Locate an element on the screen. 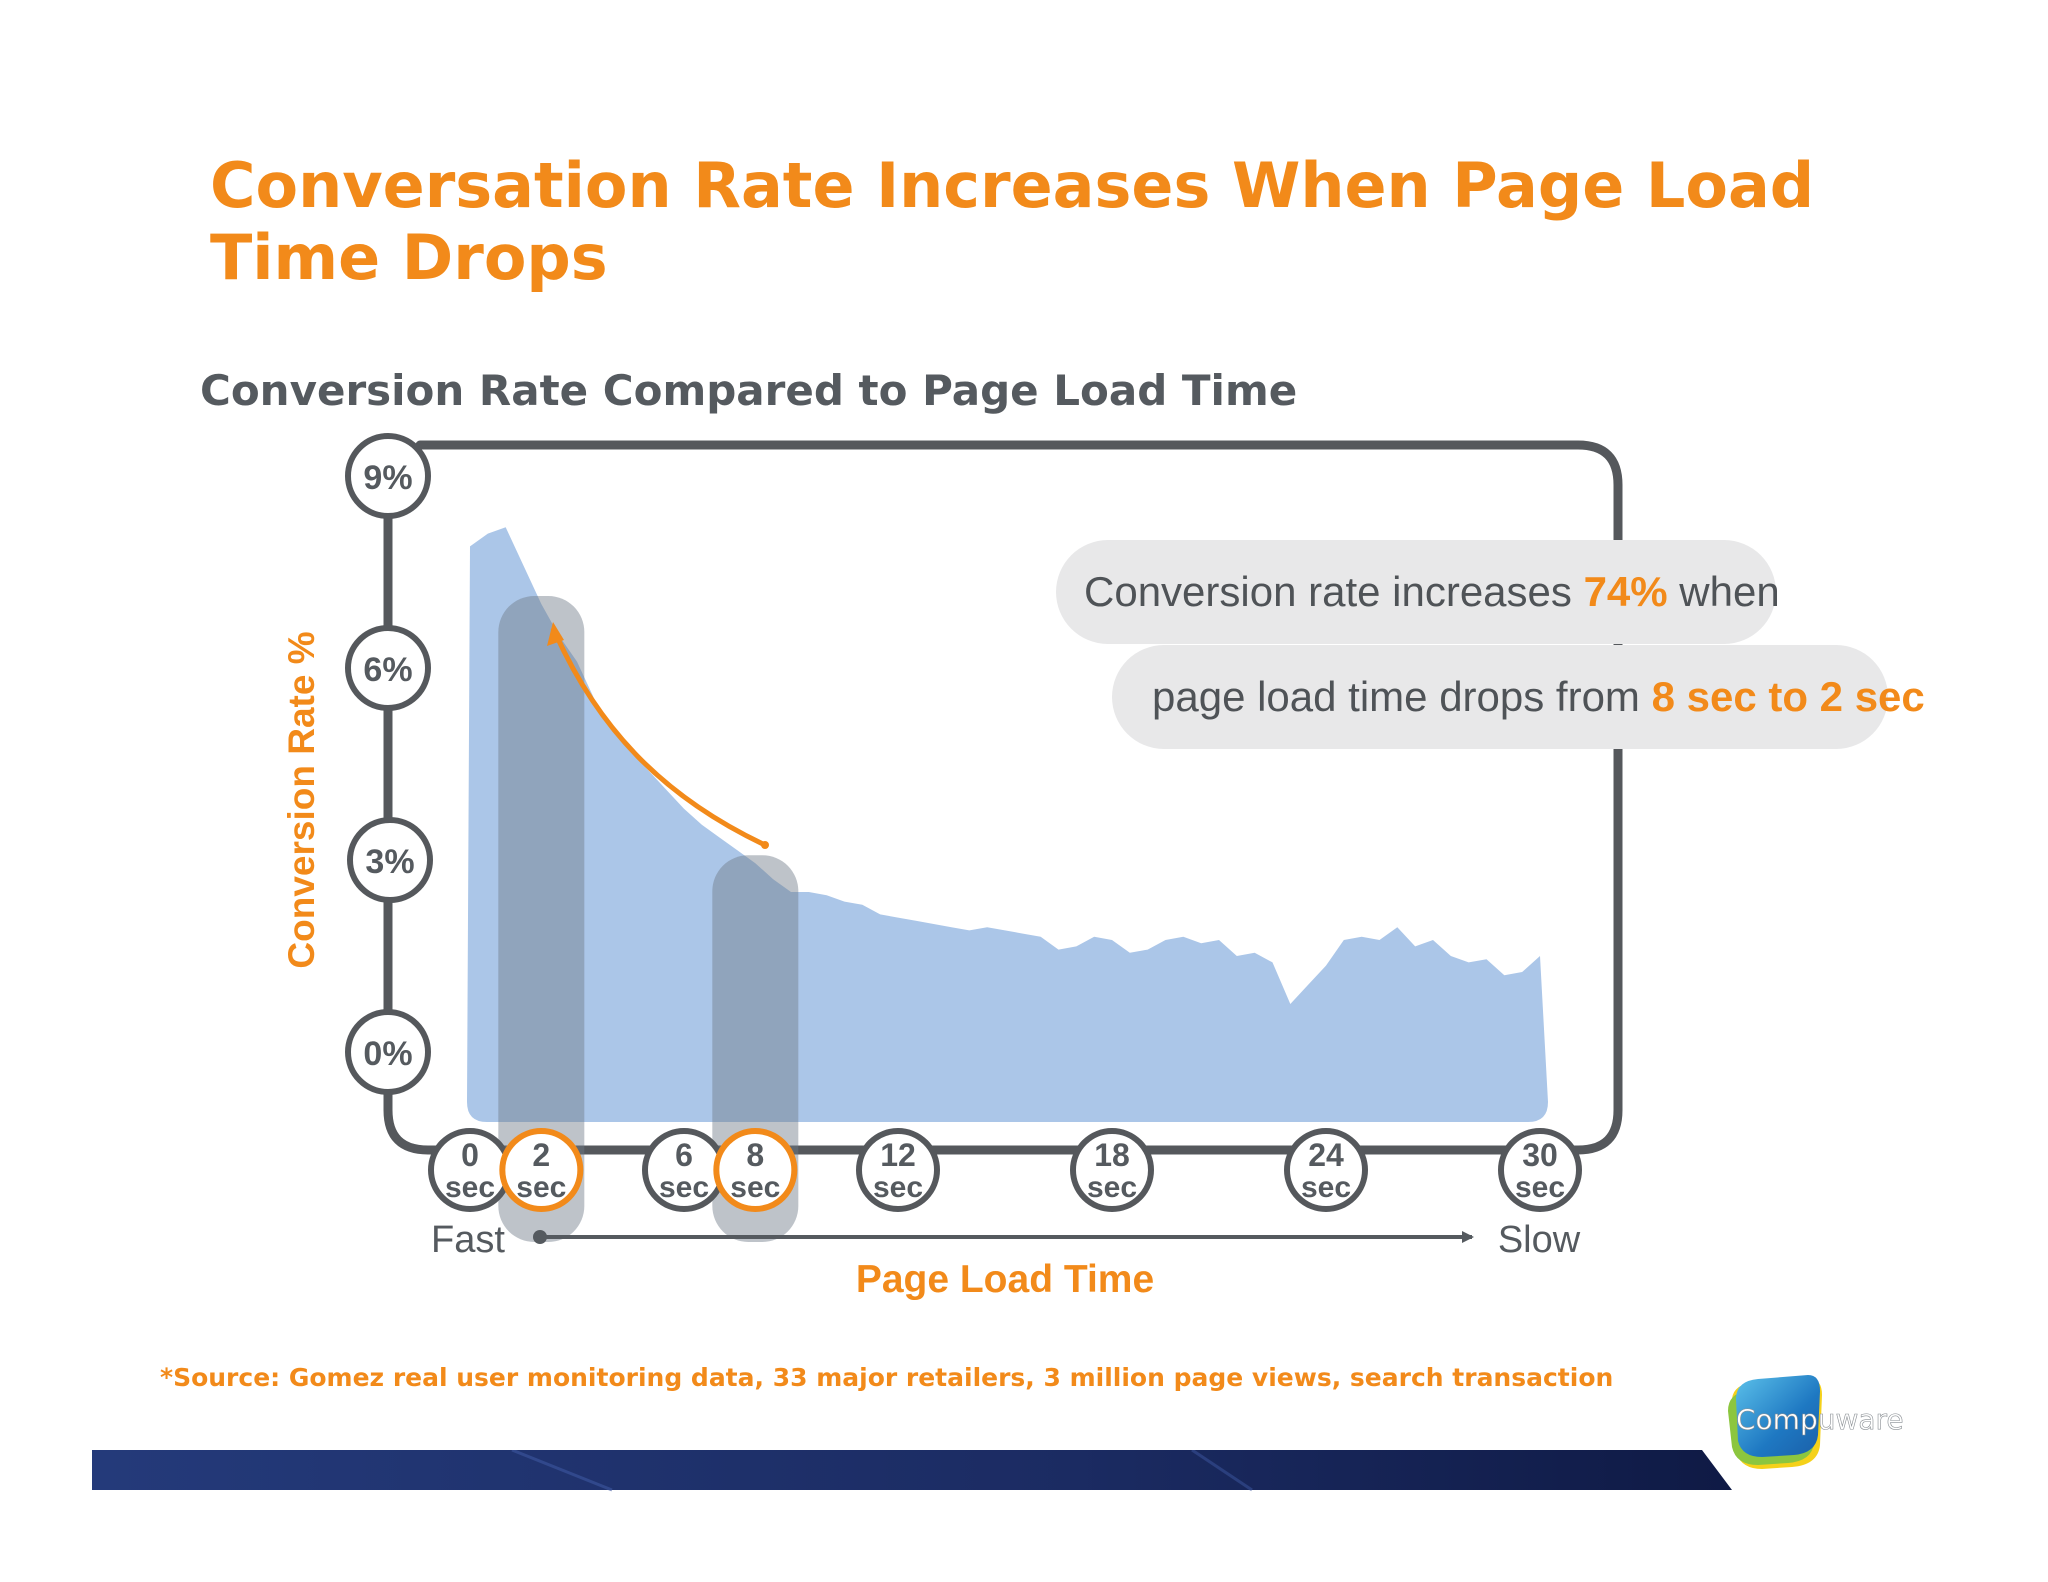 Image resolution: width=2048 pixels, height=1582 pixels. y-tick-label: 6% is located at coordinates (387, 670).